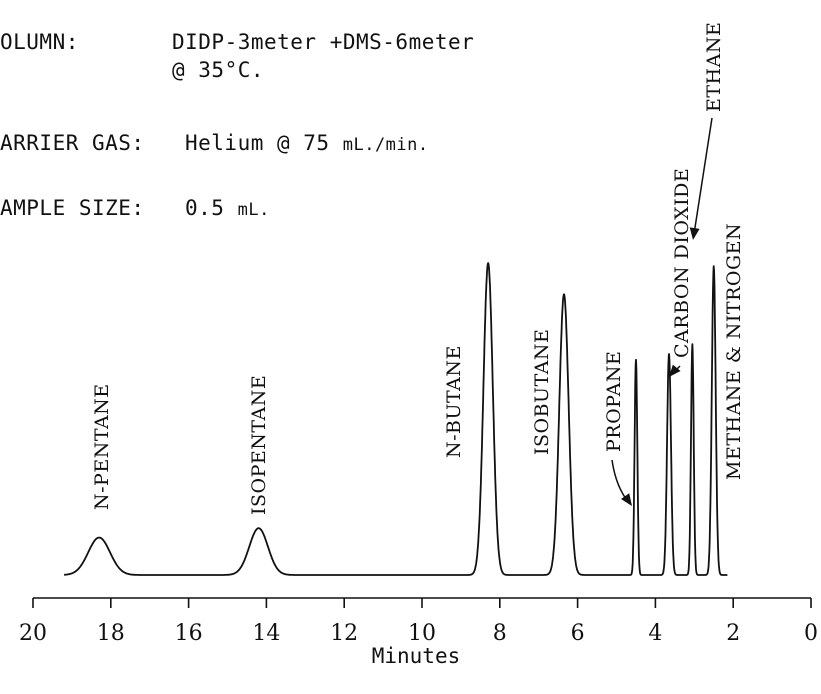 This screenshot has width=821, height=694. What do you see at coordinates (714, 67) in the screenshot?
I see `peak-label-ethane: ETHANE` at bounding box center [714, 67].